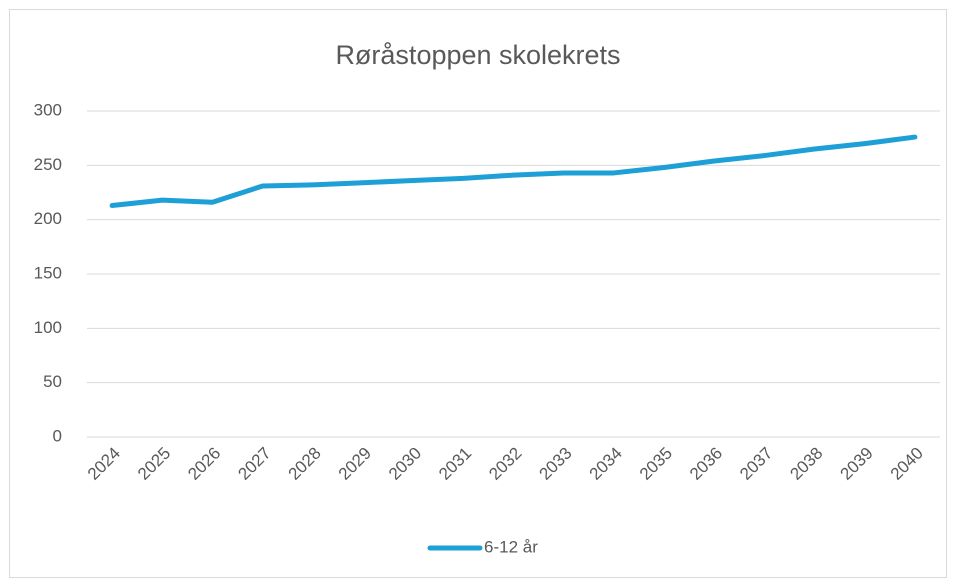 This screenshot has width=956, height=579. Describe the element at coordinates (48, 327) in the screenshot. I see `y-tick-label: 100` at that location.